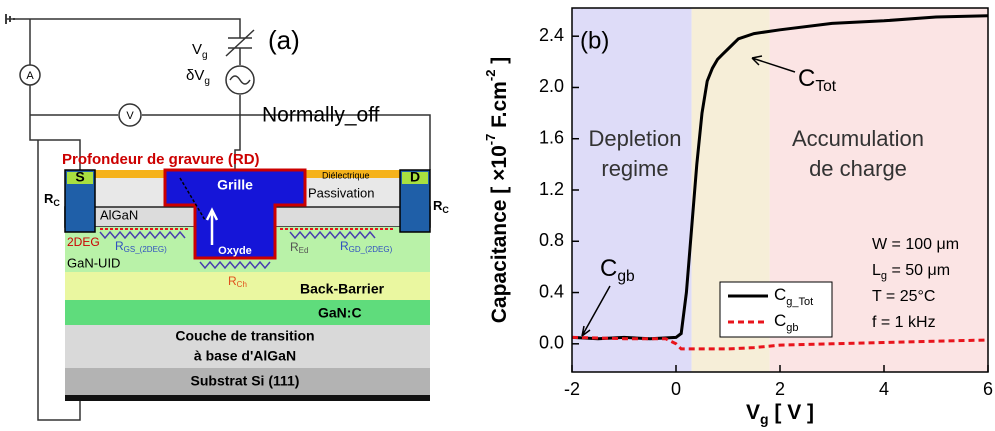  Describe the element at coordinates (858, 138) in the screenshot. I see `region-label: Accumulation` at that location.